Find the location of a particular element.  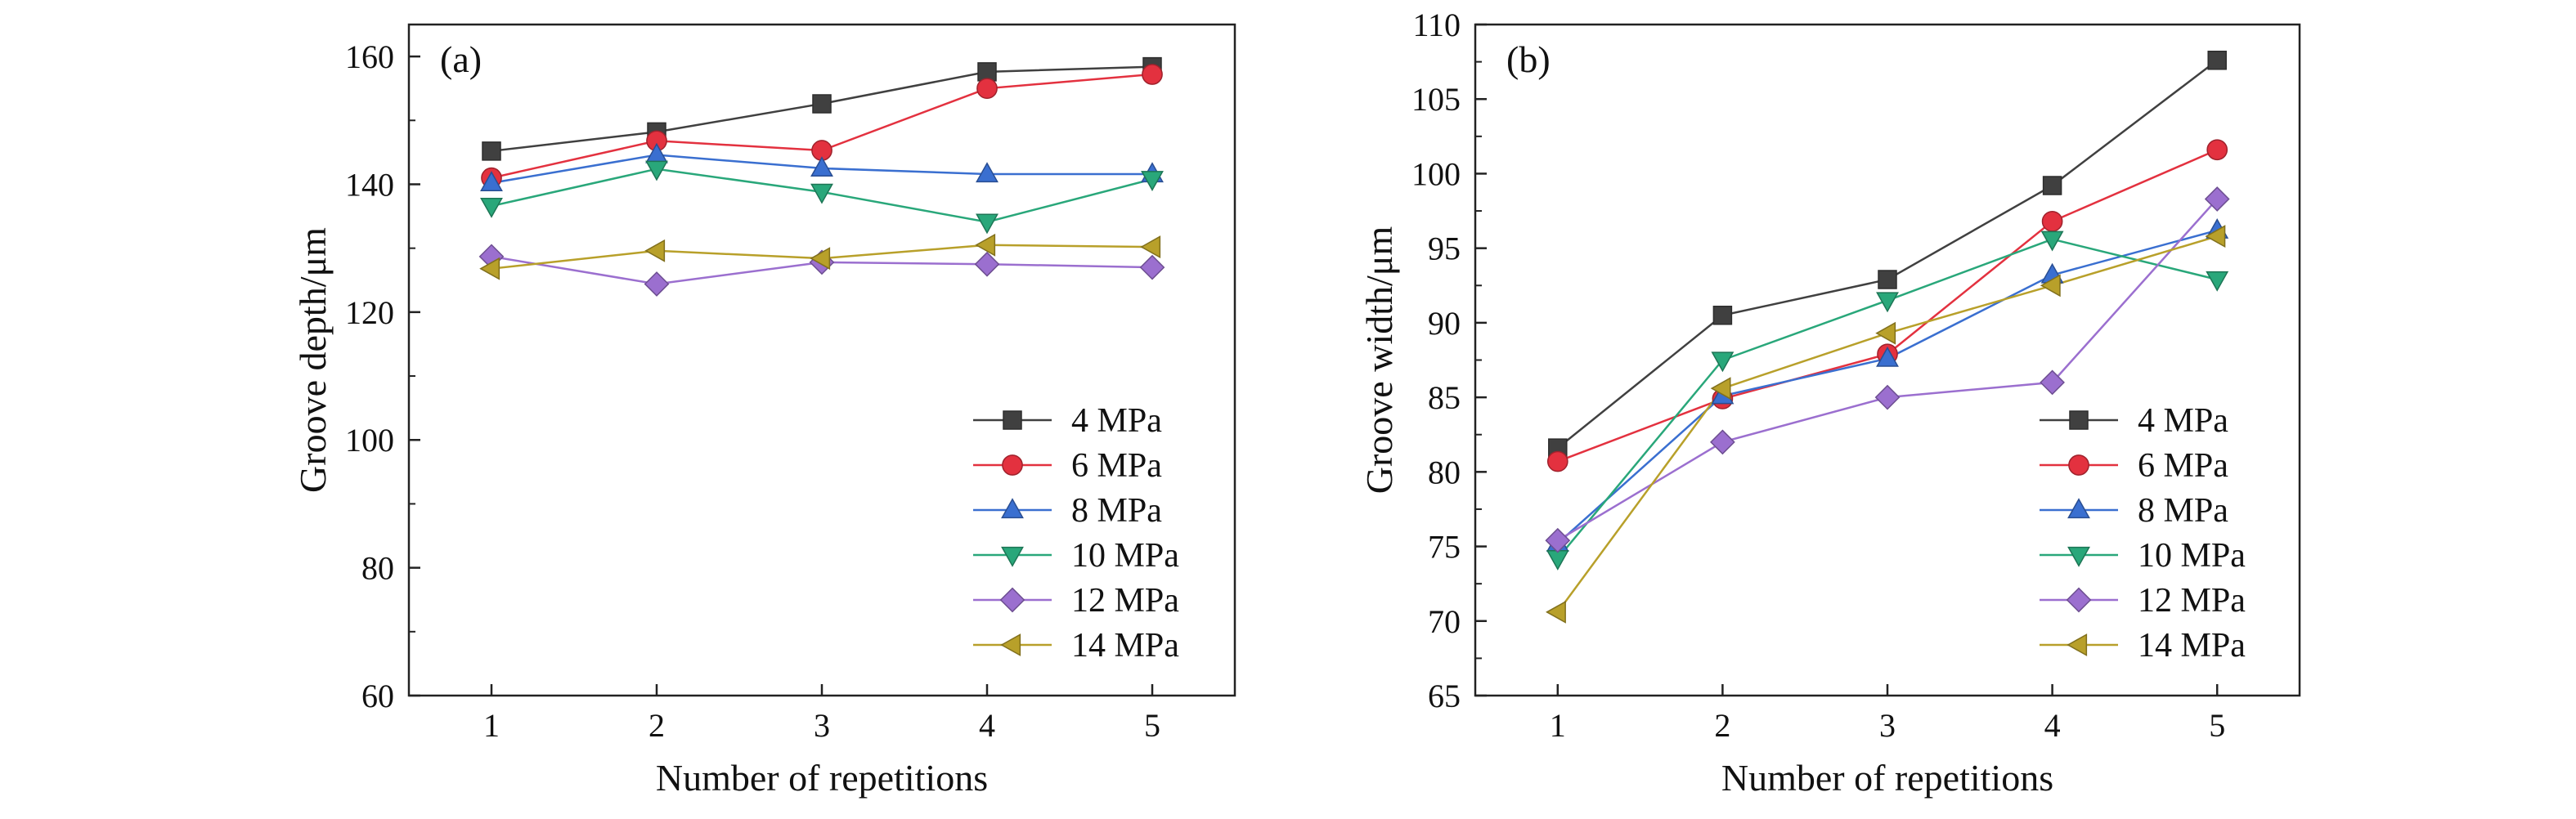

y-tick-label: 90 is located at coordinates (1445, 323).